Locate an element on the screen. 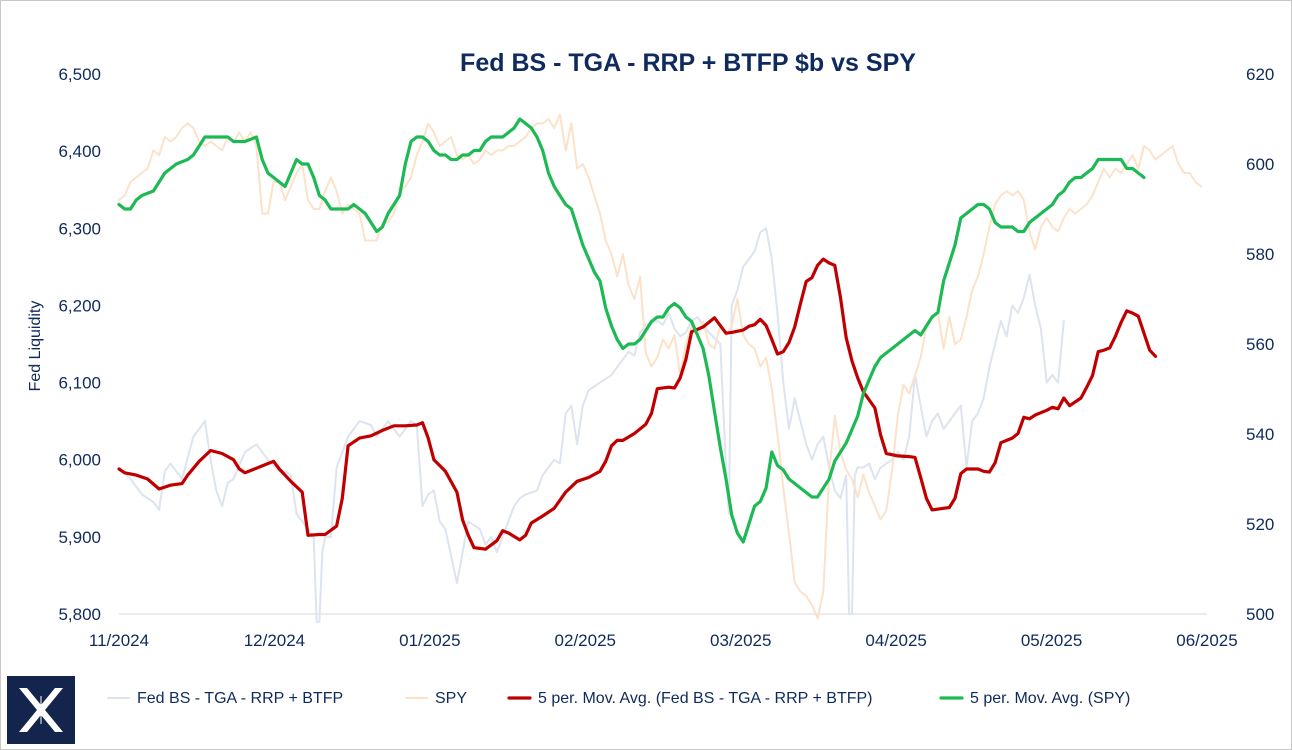 The height and width of the screenshot is (750, 1292). right-axis-tick-labels: 500 520 540 560 580 600 620 is located at coordinates (1260, 344).